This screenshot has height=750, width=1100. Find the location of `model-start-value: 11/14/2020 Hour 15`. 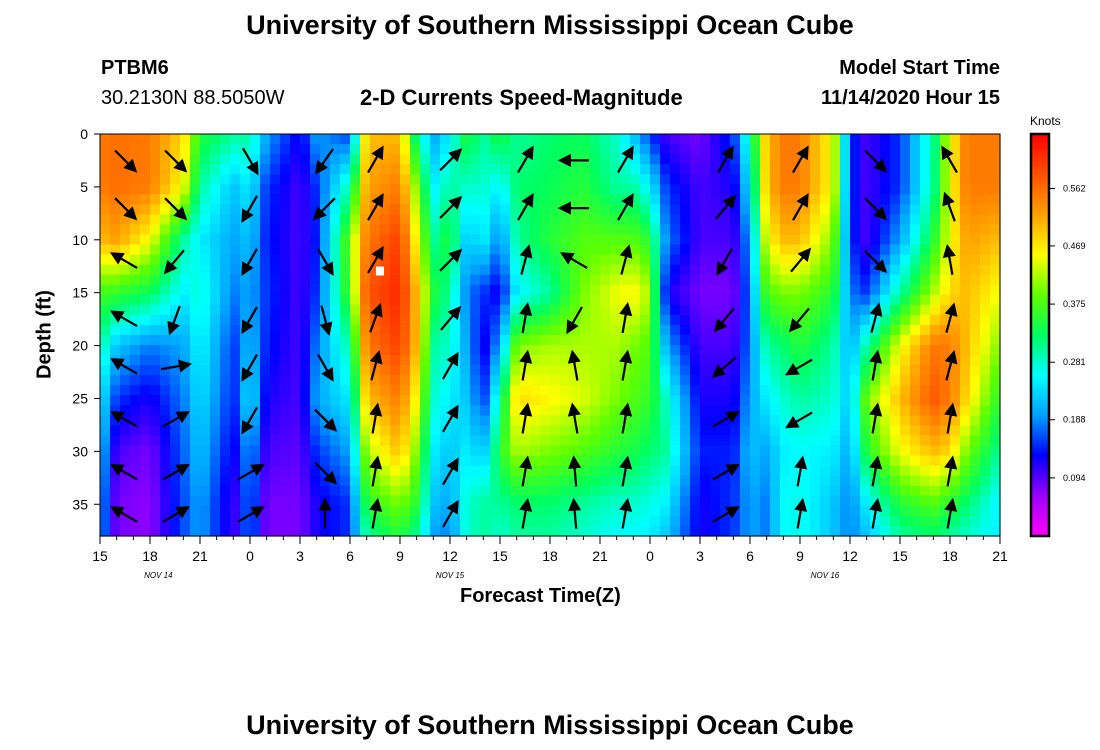

model-start-value: 11/14/2020 Hour 15 is located at coordinates (910, 98).